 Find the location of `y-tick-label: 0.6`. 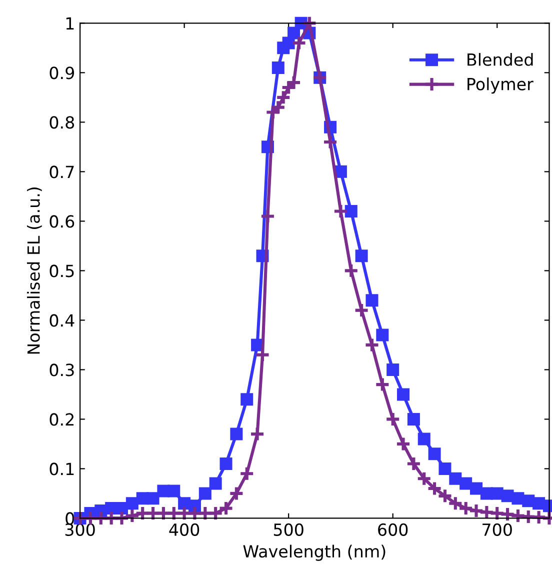

y-tick-label: 0.6 is located at coordinates (62, 221).